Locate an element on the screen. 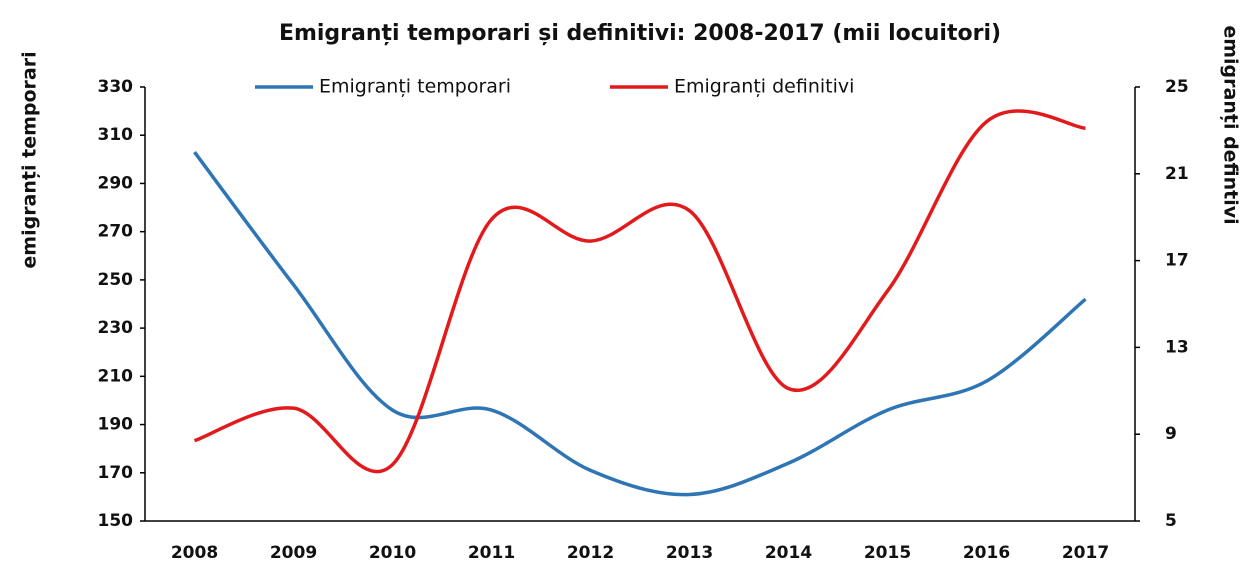 The image size is (1244, 566). y-axis-title: emigranți temporari is located at coordinates (30, 159).